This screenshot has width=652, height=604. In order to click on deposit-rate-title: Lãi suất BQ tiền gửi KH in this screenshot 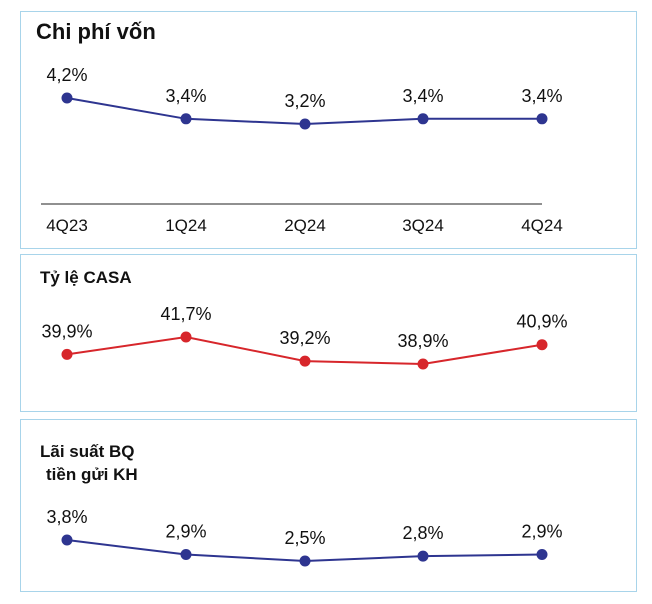, I will do `click(89, 463)`.